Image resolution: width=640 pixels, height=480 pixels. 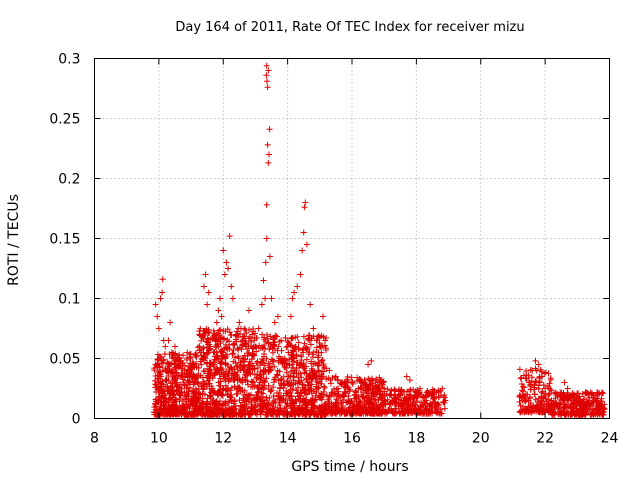 What do you see at coordinates (69, 180) in the screenshot?
I see `y-tick-label: 0.2` at bounding box center [69, 180].